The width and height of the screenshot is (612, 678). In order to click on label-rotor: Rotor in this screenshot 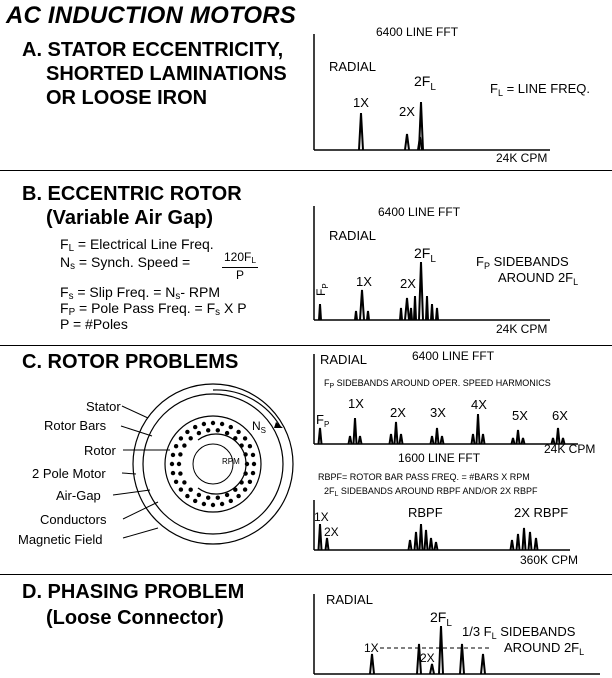, I will do `click(100, 450)`.